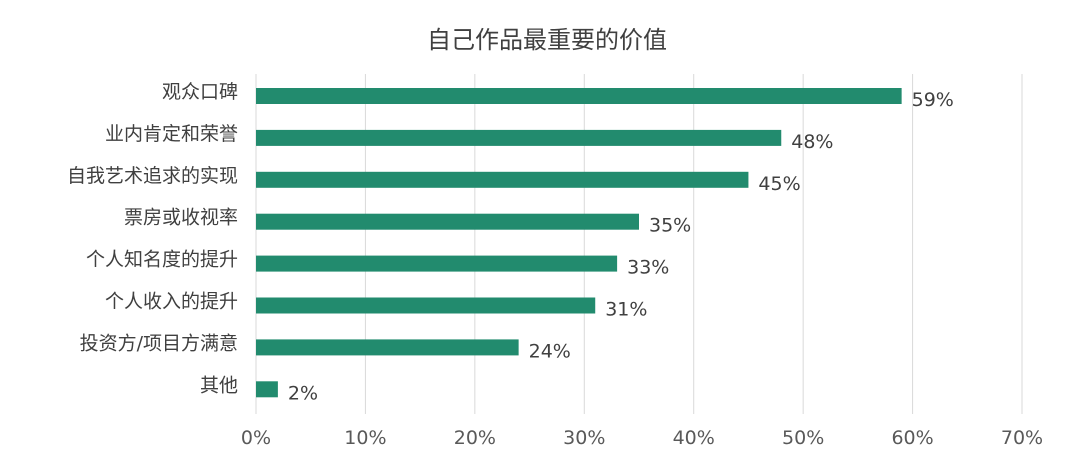 This screenshot has height=467, width=1080. What do you see at coordinates (171, 134) in the screenshot?
I see `category-label: 业内肯定和荣誉` at bounding box center [171, 134].